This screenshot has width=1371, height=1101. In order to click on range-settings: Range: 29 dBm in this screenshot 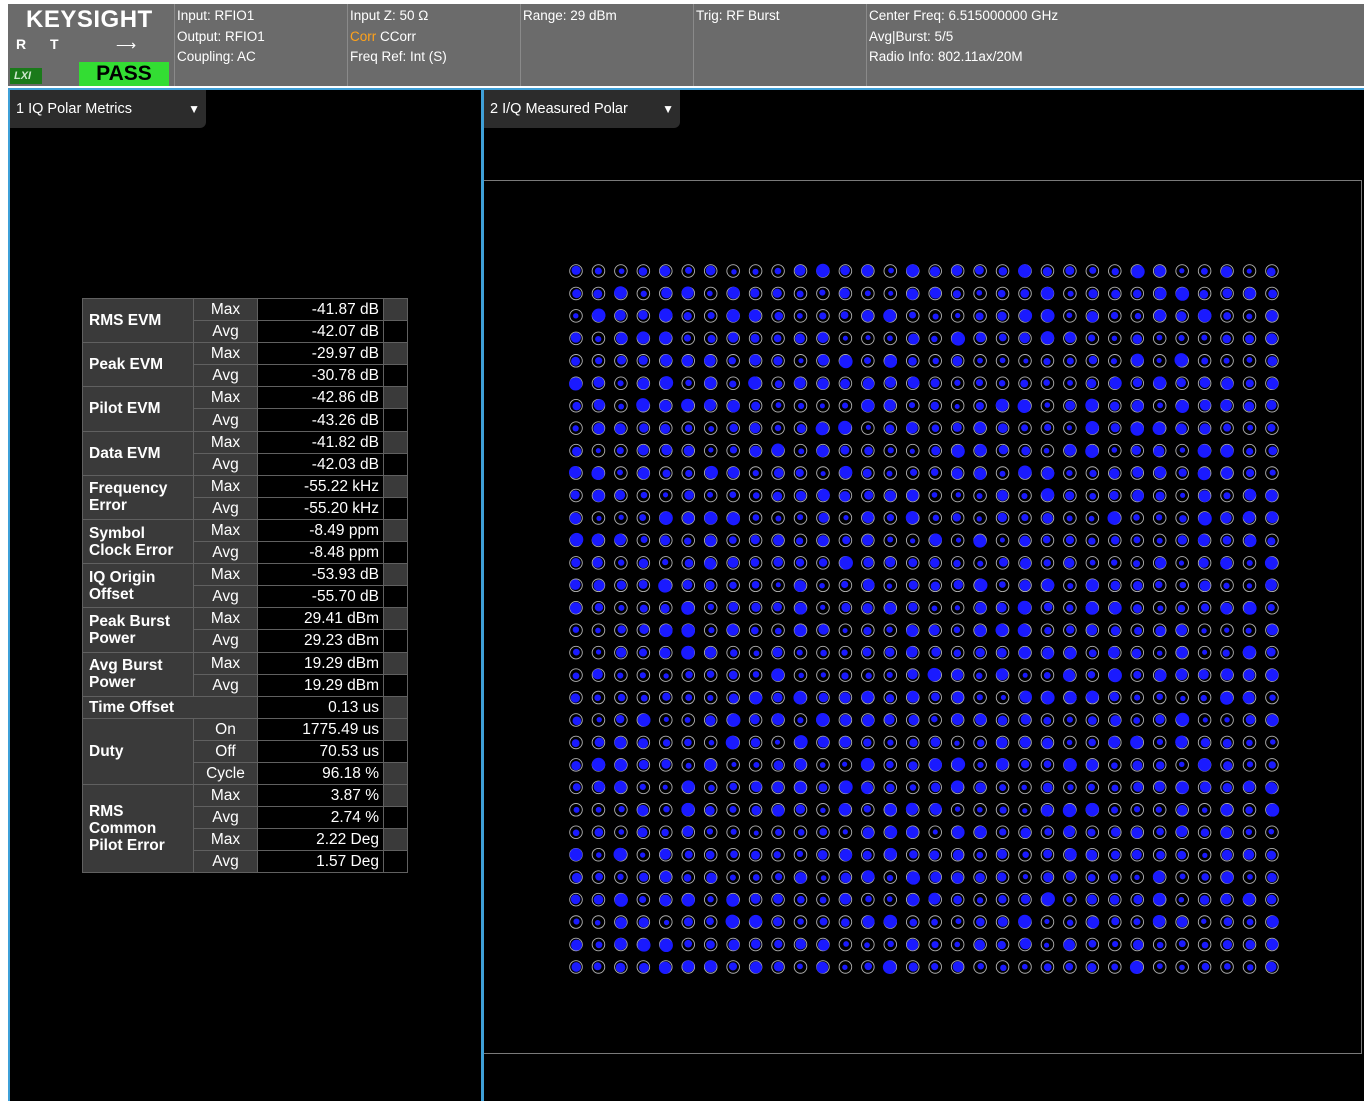, I will do `click(606, 45)`.